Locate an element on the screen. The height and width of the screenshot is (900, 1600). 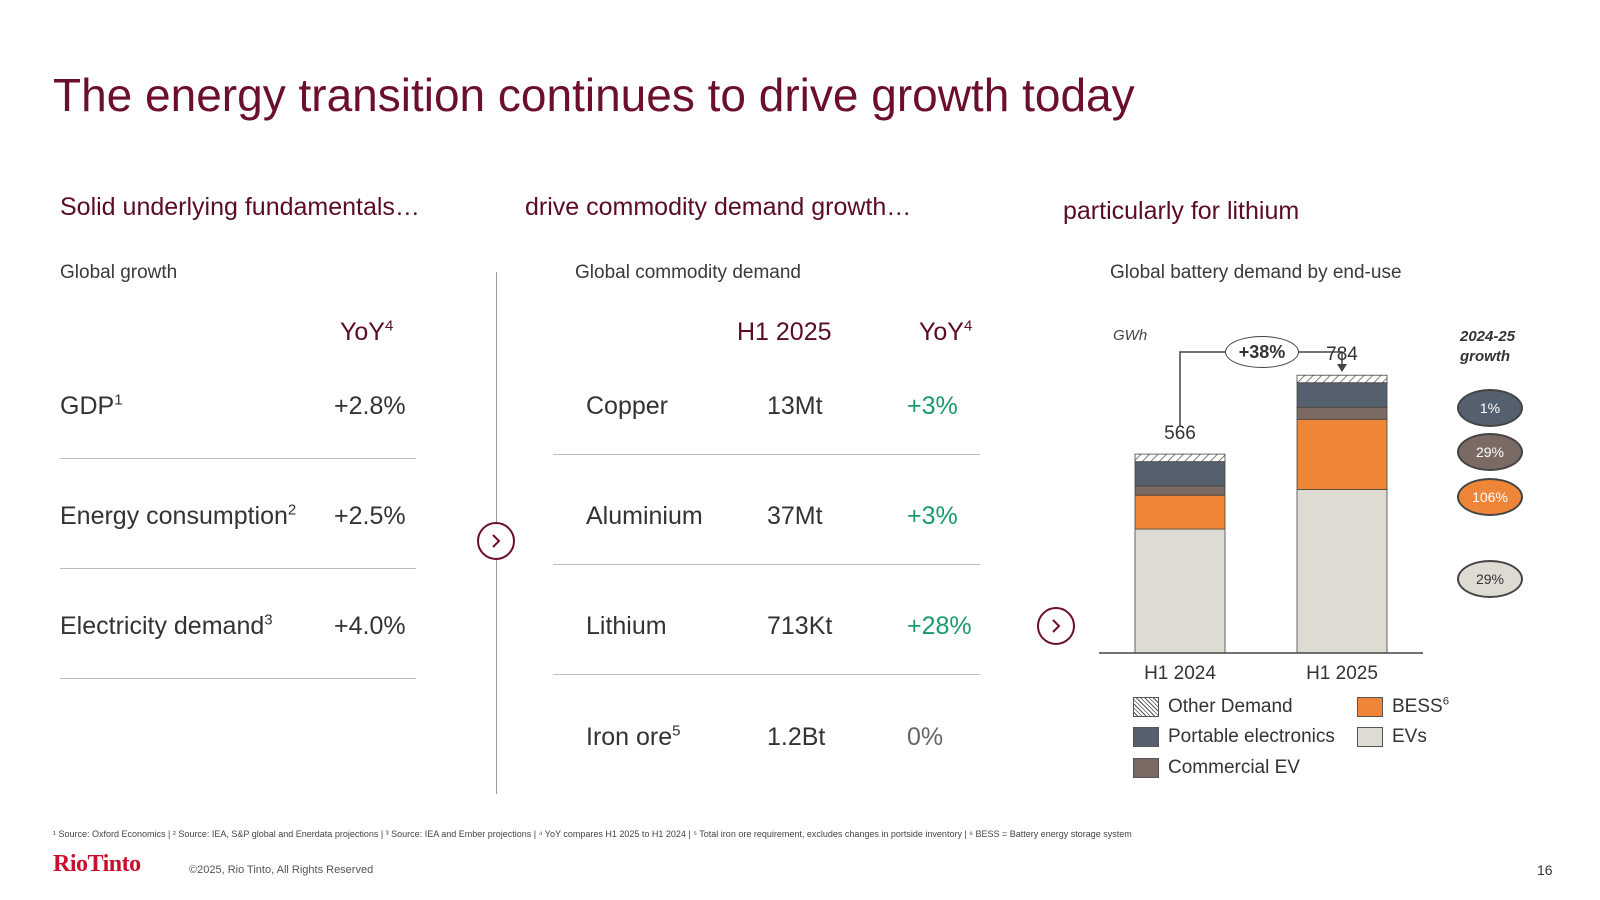
bar-h1-2024-commercial is located at coordinates (1180, 490).